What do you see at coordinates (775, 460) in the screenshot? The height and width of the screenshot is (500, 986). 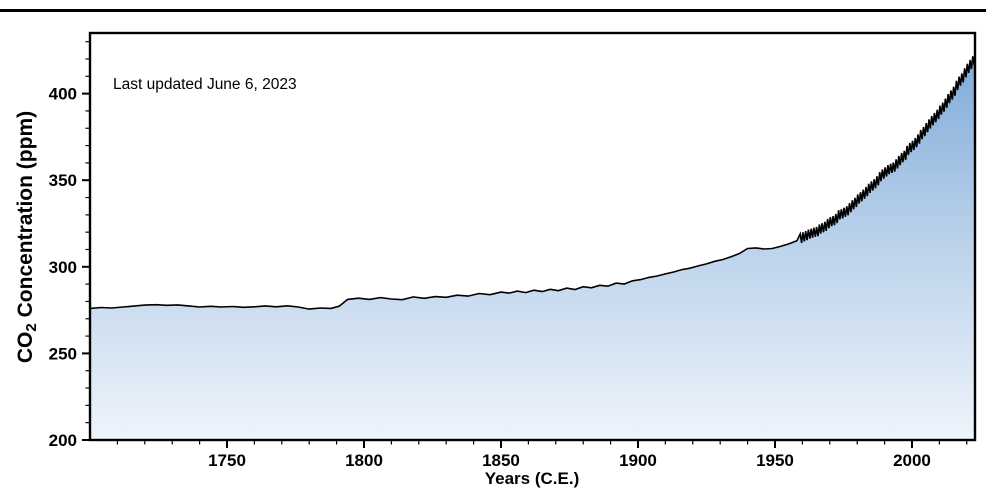 I see `x-tick-label: 1950` at bounding box center [775, 460].